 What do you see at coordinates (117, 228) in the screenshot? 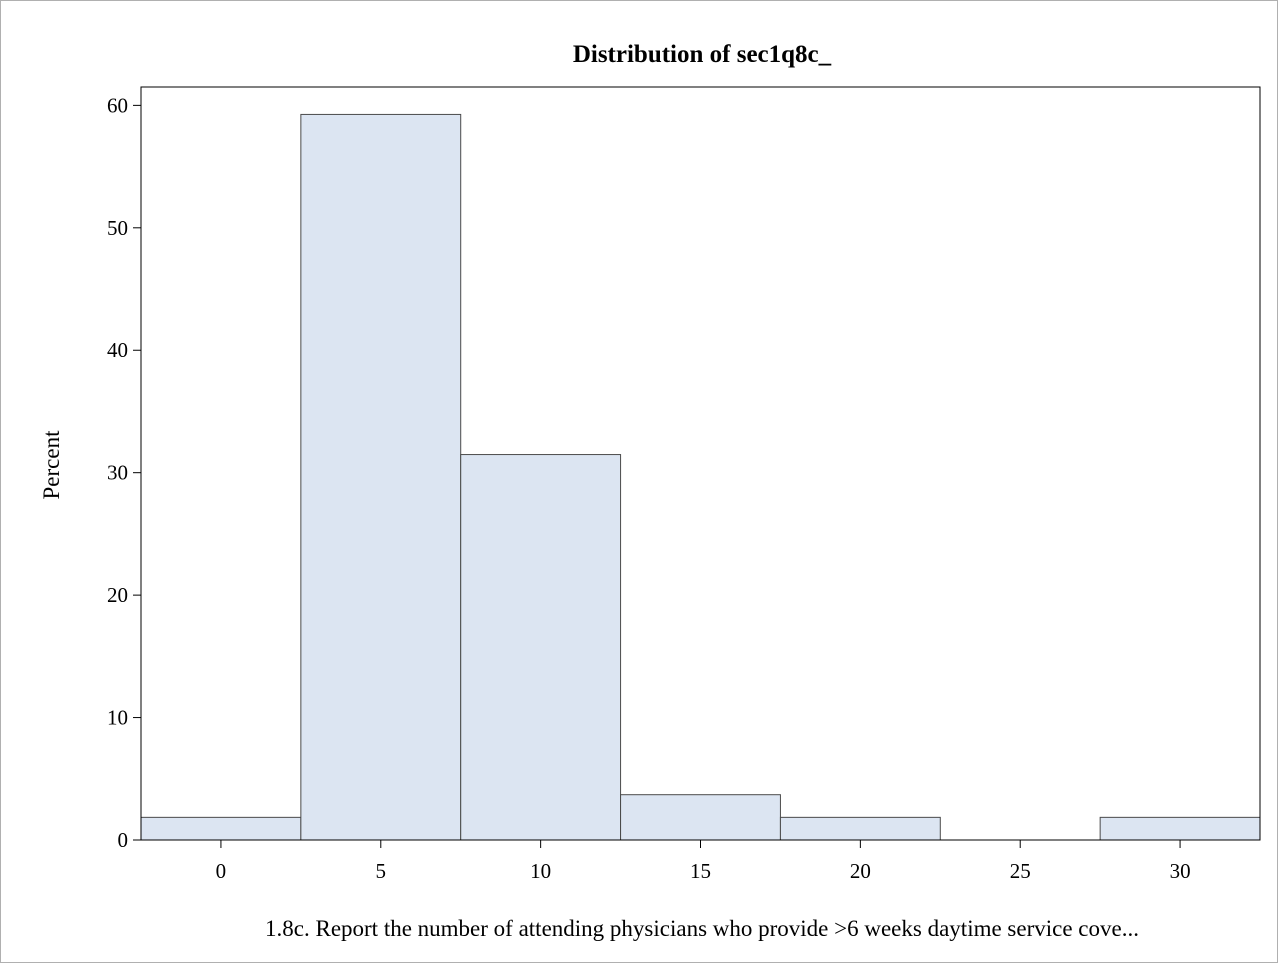
I see `y-tick-label: 50` at bounding box center [117, 228].